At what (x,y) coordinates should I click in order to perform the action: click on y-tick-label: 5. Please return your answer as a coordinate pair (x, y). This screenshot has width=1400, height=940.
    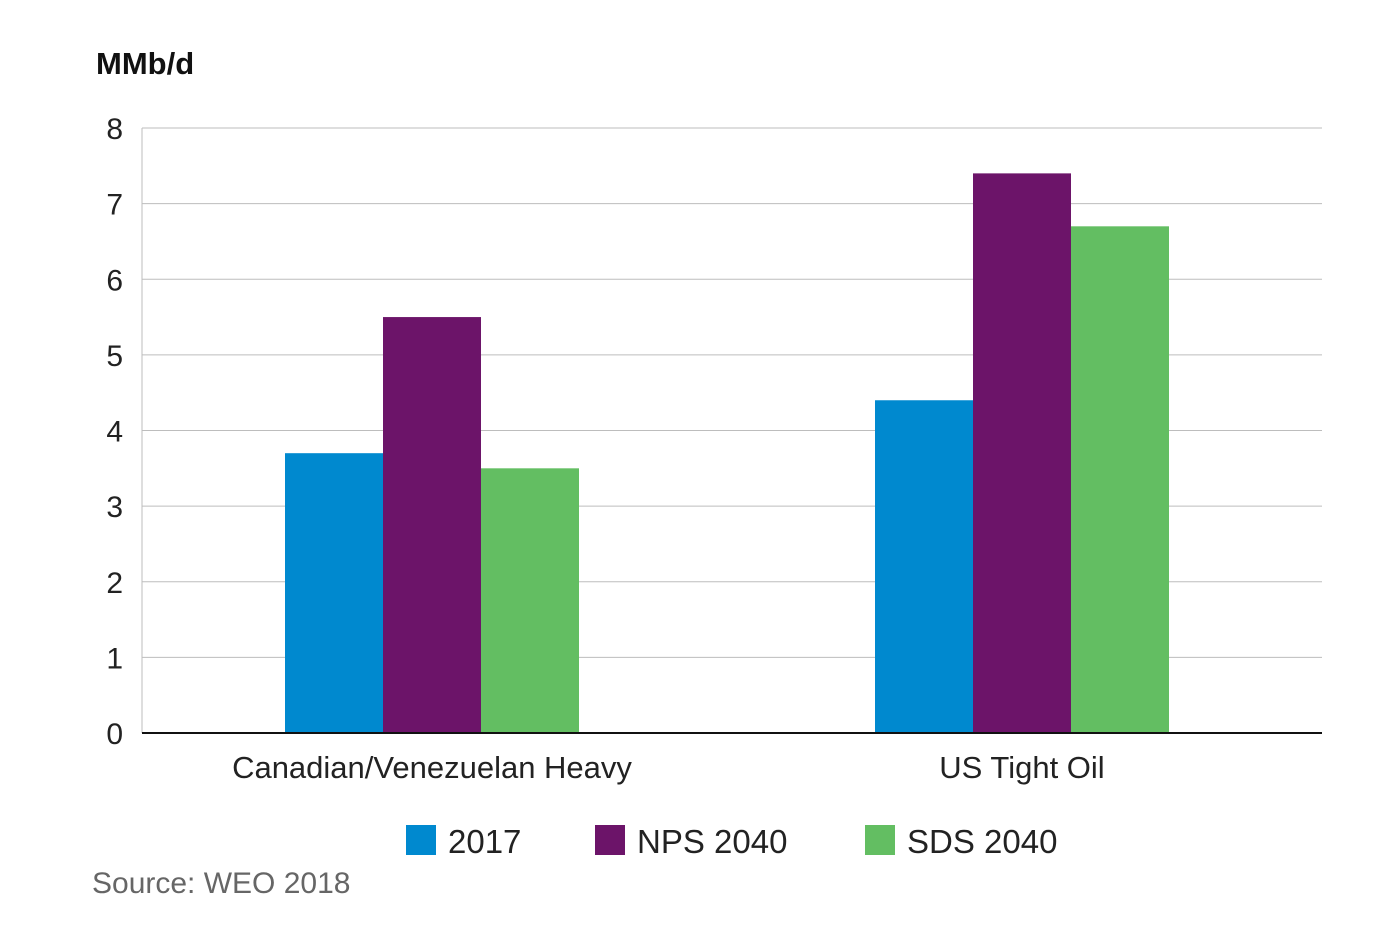
    Looking at the image, I should click on (114, 356).